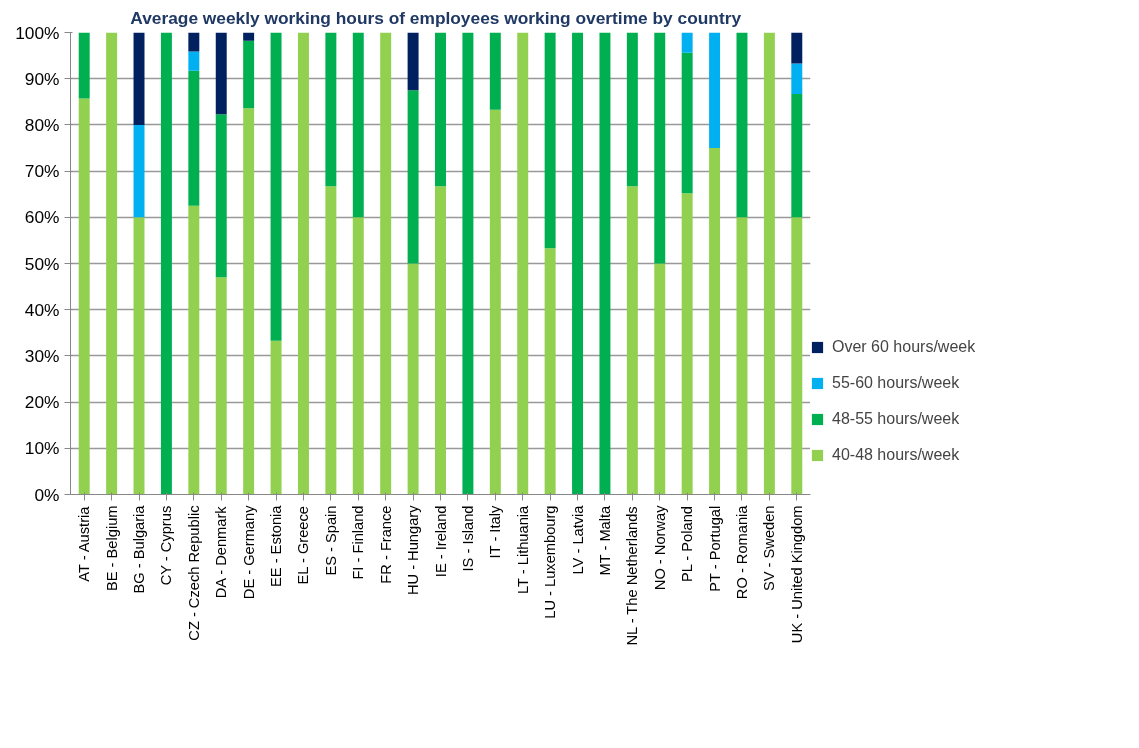 The width and height of the screenshot is (1139, 748). I want to click on x-tick-label: UK - United Kingdom, so click(796, 574).